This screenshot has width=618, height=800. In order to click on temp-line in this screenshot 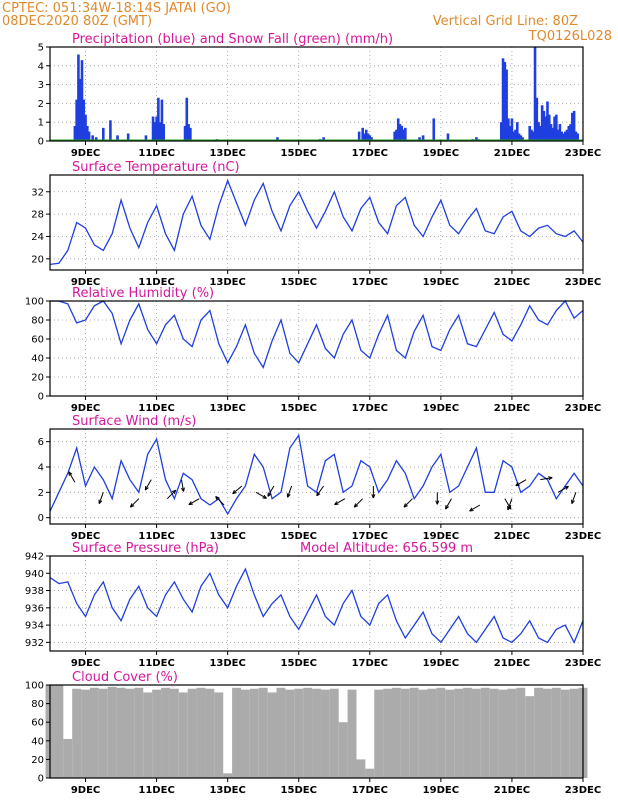, I will do `click(316, 222)`.